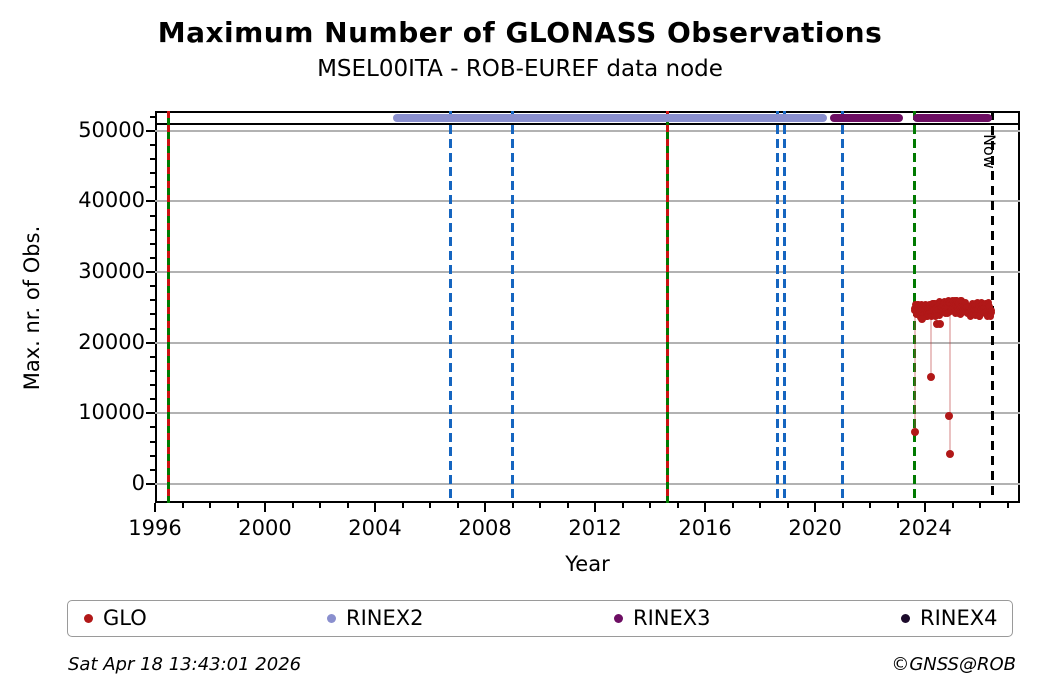 The width and height of the screenshot is (1040, 699). I want to click on x-tick-label: 2004, so click(375, 528).